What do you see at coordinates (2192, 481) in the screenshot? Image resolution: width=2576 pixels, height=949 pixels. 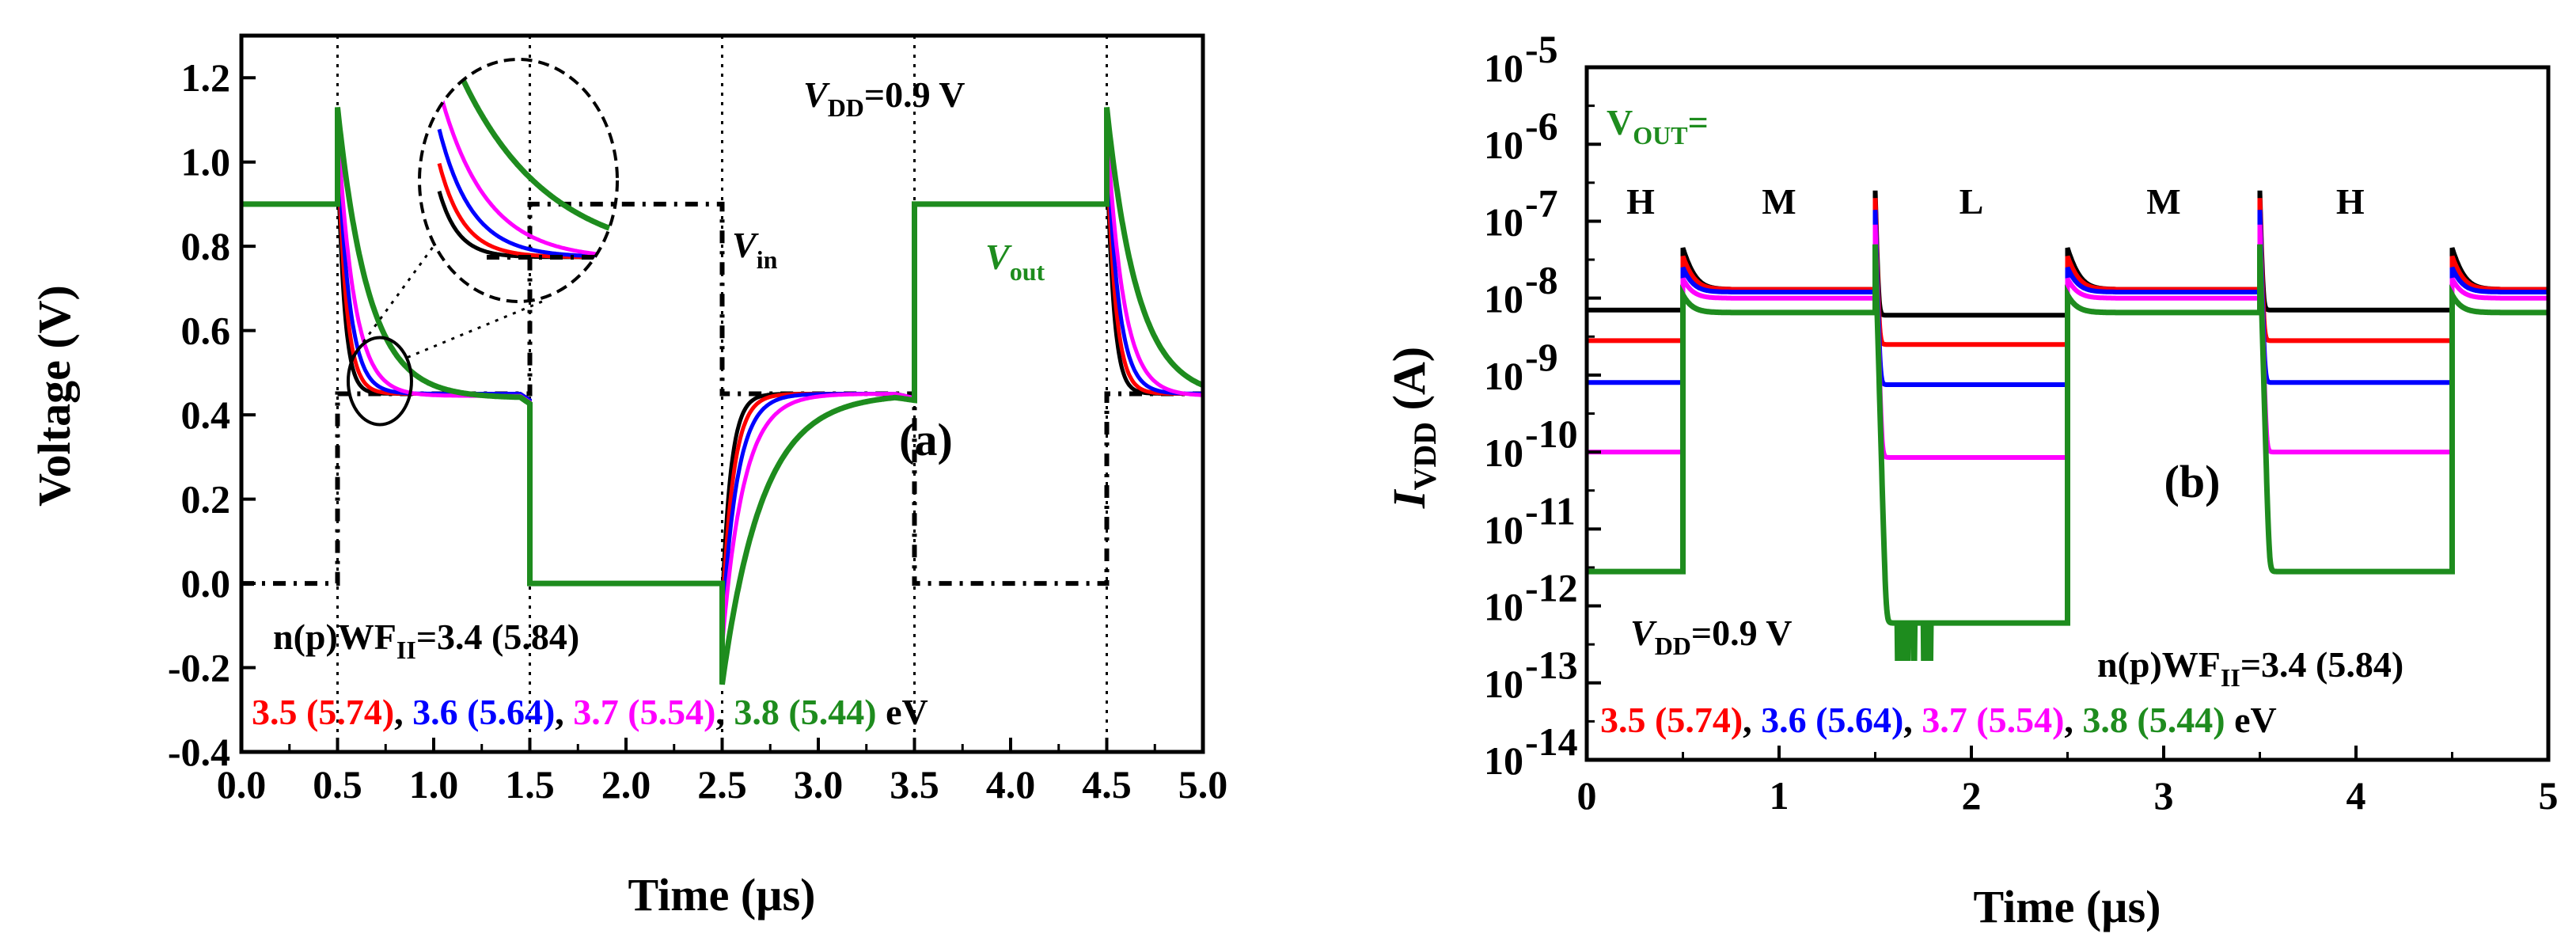 I see `panel-label-b: (b)` at bounding box center [2192, 481].